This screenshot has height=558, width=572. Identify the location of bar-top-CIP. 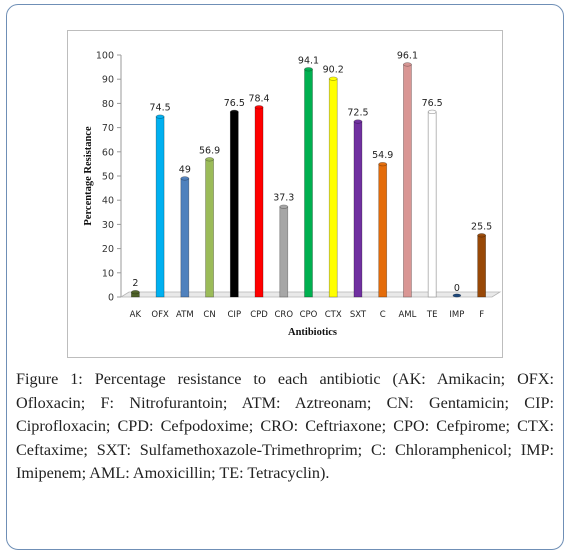
(234, 112).